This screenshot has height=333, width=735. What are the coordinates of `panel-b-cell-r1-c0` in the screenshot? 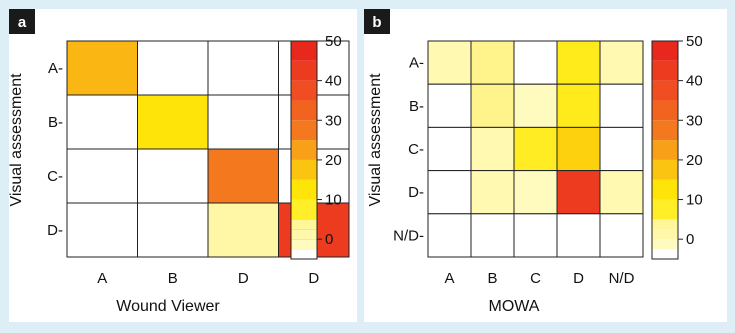 It's located at (449, 105).